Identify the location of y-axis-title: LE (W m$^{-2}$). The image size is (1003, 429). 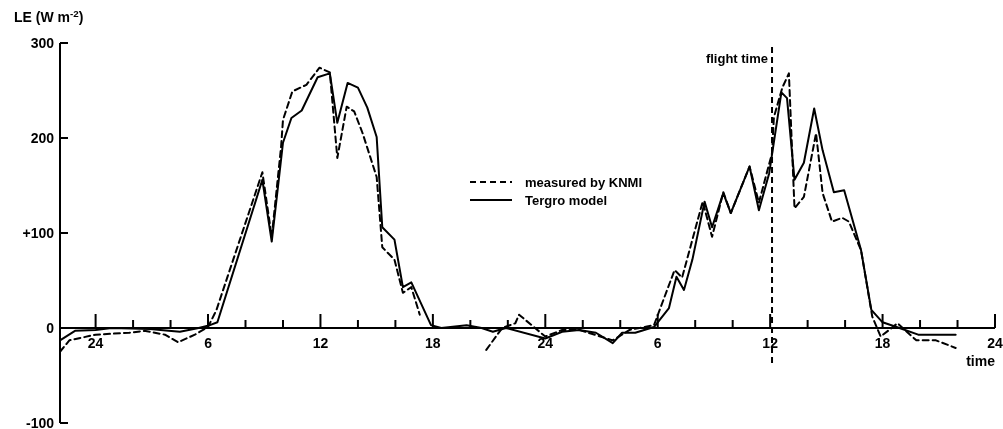
(49, 16).